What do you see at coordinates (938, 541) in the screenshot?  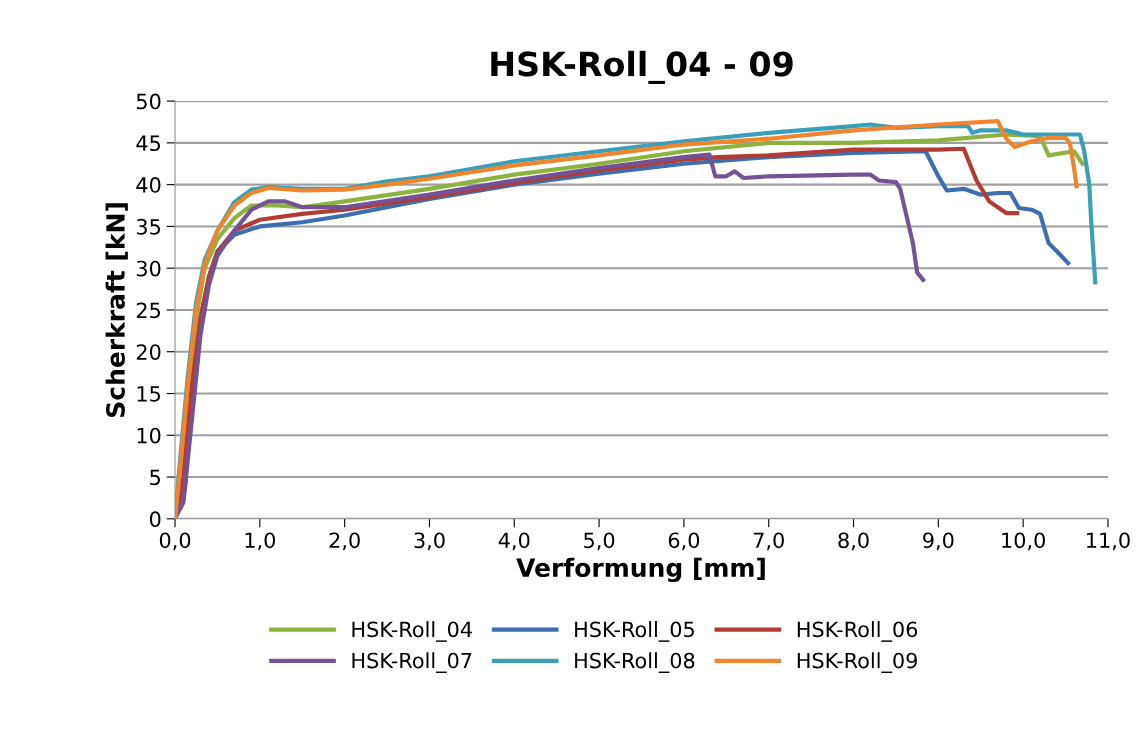 I see `x-tick-label: 9,0` at bounding box center [938, 541].